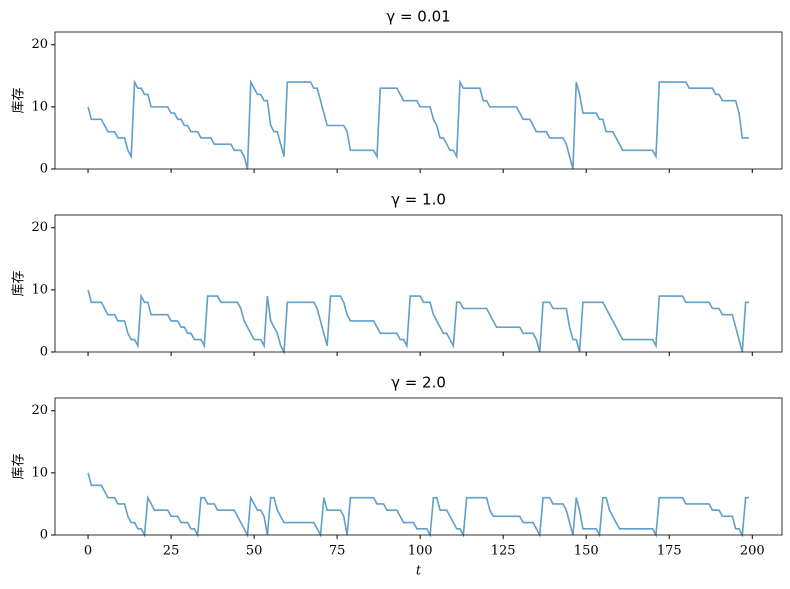 Image resolution: width=790 pixels, height=589 pixels. Describe the element at coordinates (752, 551) in the screenshot. I see `x-tick-label: 200` at that location.